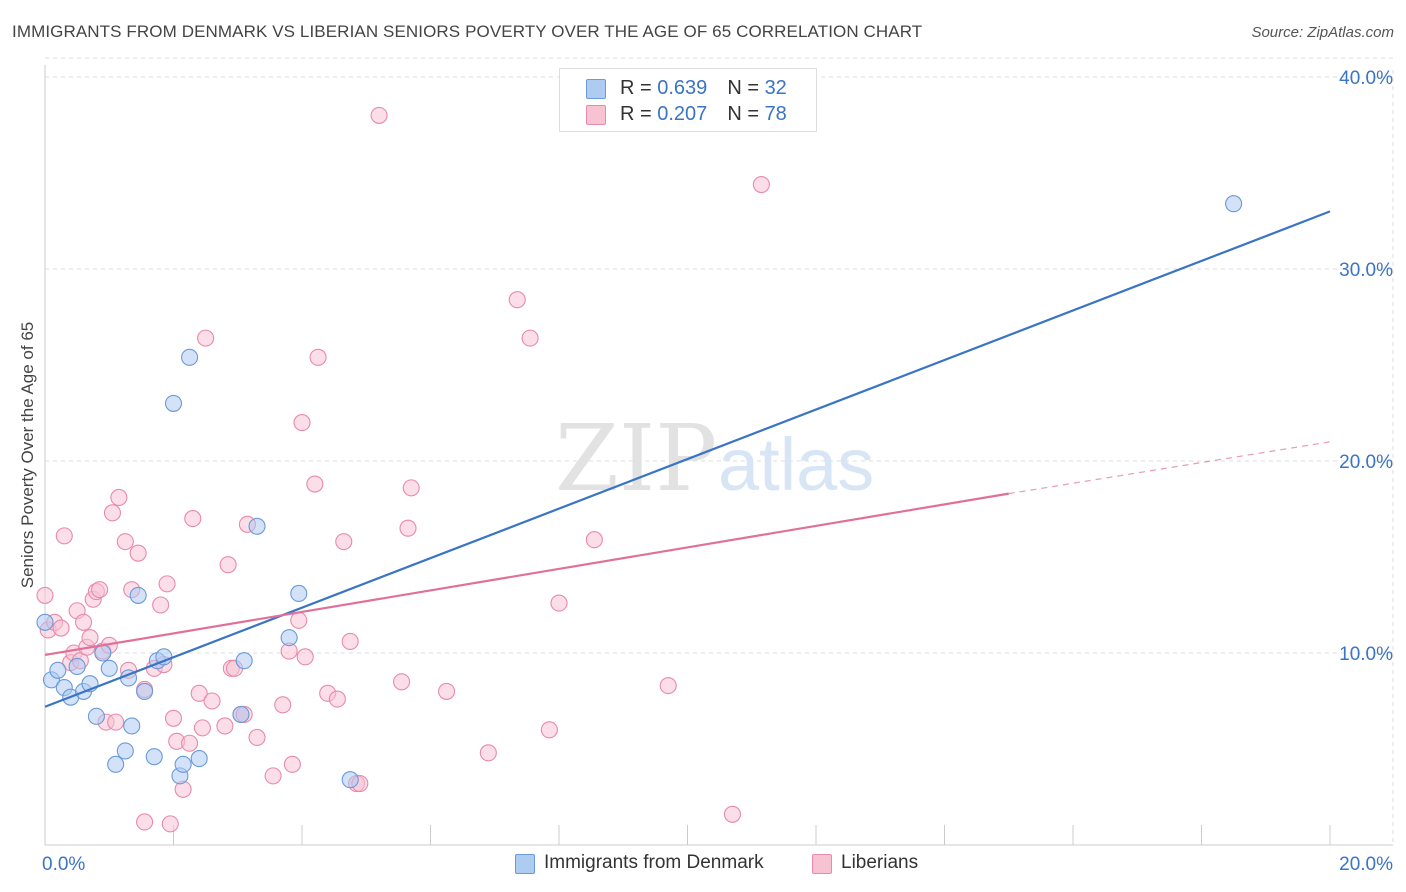 The width and height of the screenshot is (1406, 892). What do you see at coordinates (775, 88) in the screenshot?
I see `legend-n-value-denmark: 32` at bounding box center [775, 88].